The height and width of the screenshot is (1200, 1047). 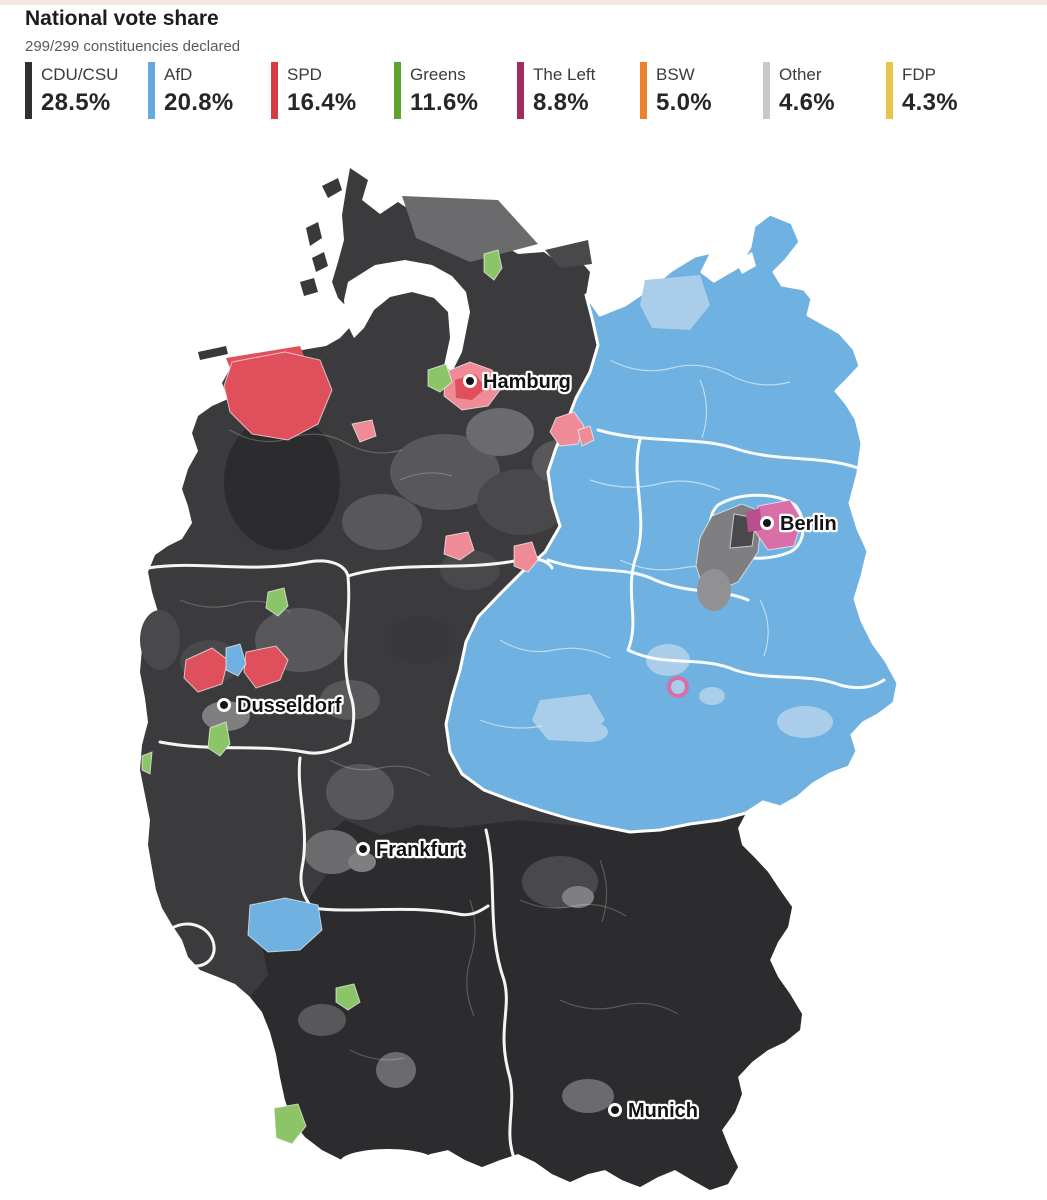 What do you see at coordinates (561, 102) in the screenshot?
I see `party-share: 8.8%` at bounding box center [561, 102].